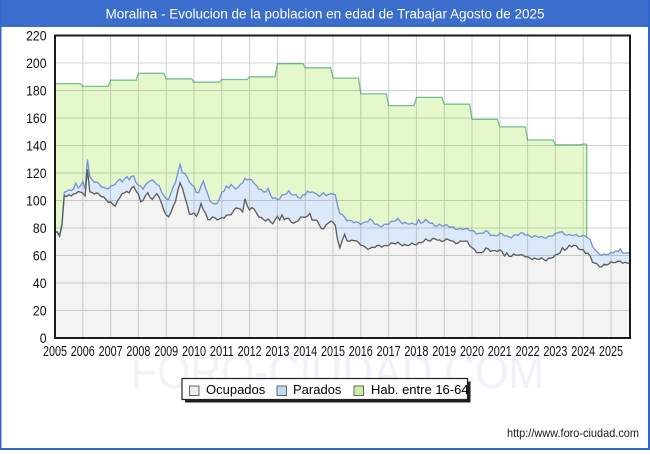 Image resolution: width=650 pixels, height=455 pixels. I want to click on svg-text: 2007, so click(111, 352).